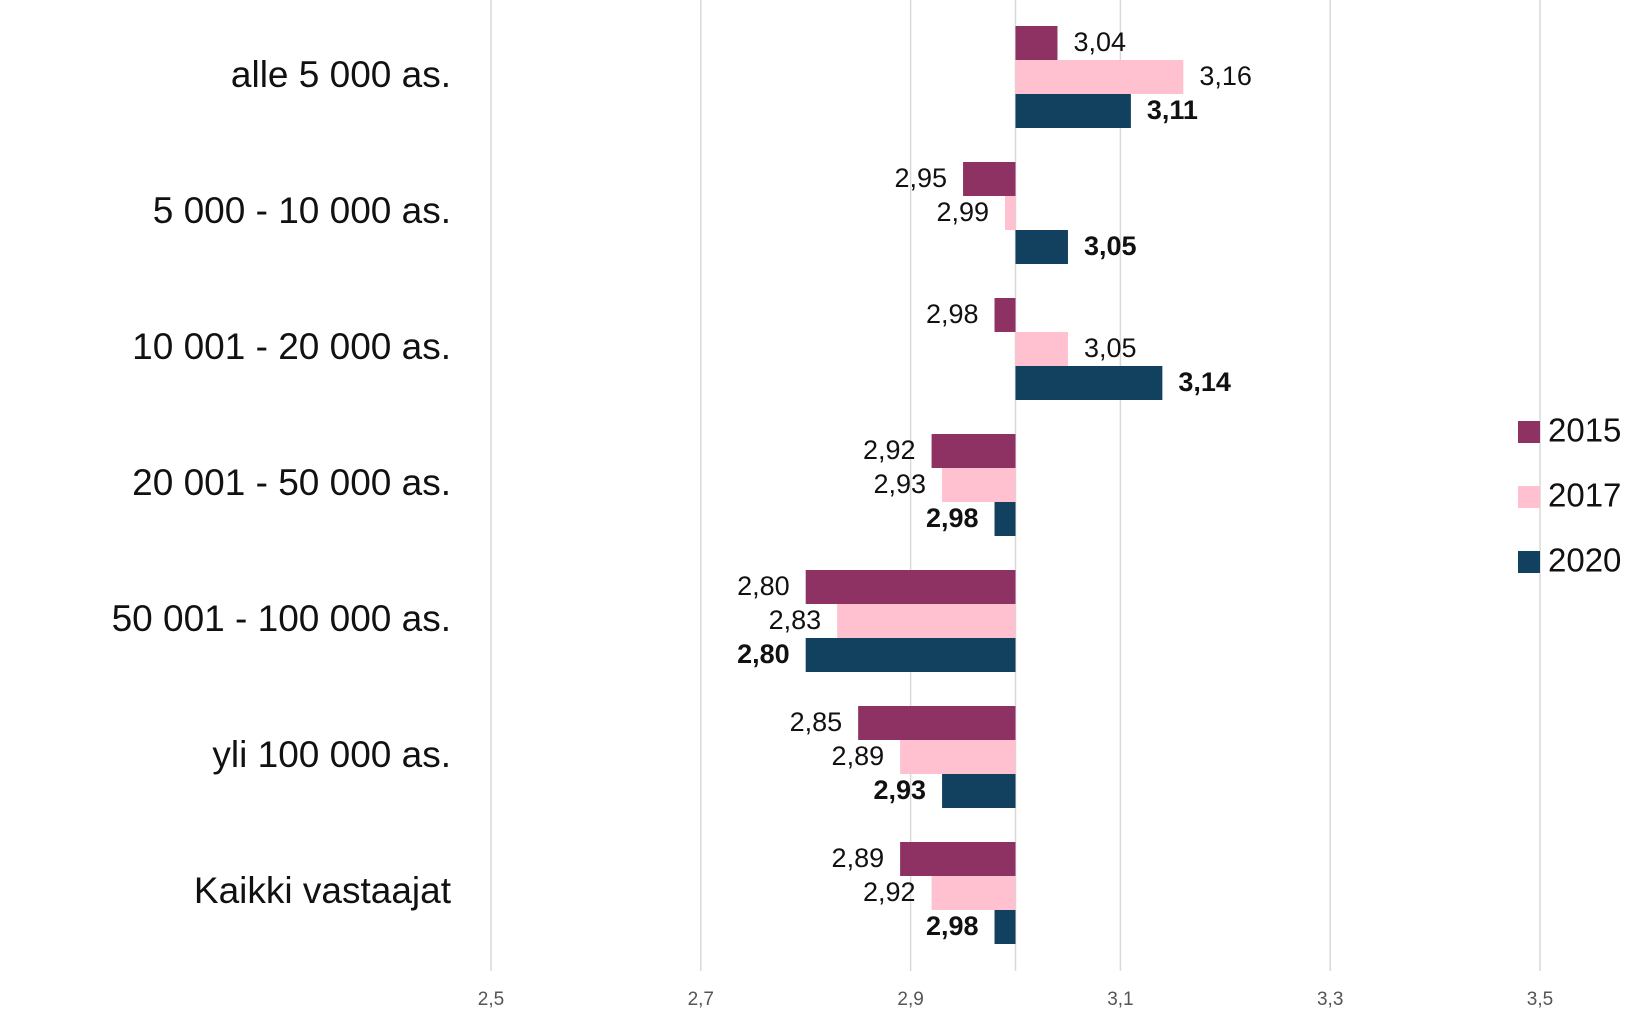 Image resolution: width=1642 pixels, height=1013 pixels. I want to click on category-label: alle 5 000 as., so click(341, 74).